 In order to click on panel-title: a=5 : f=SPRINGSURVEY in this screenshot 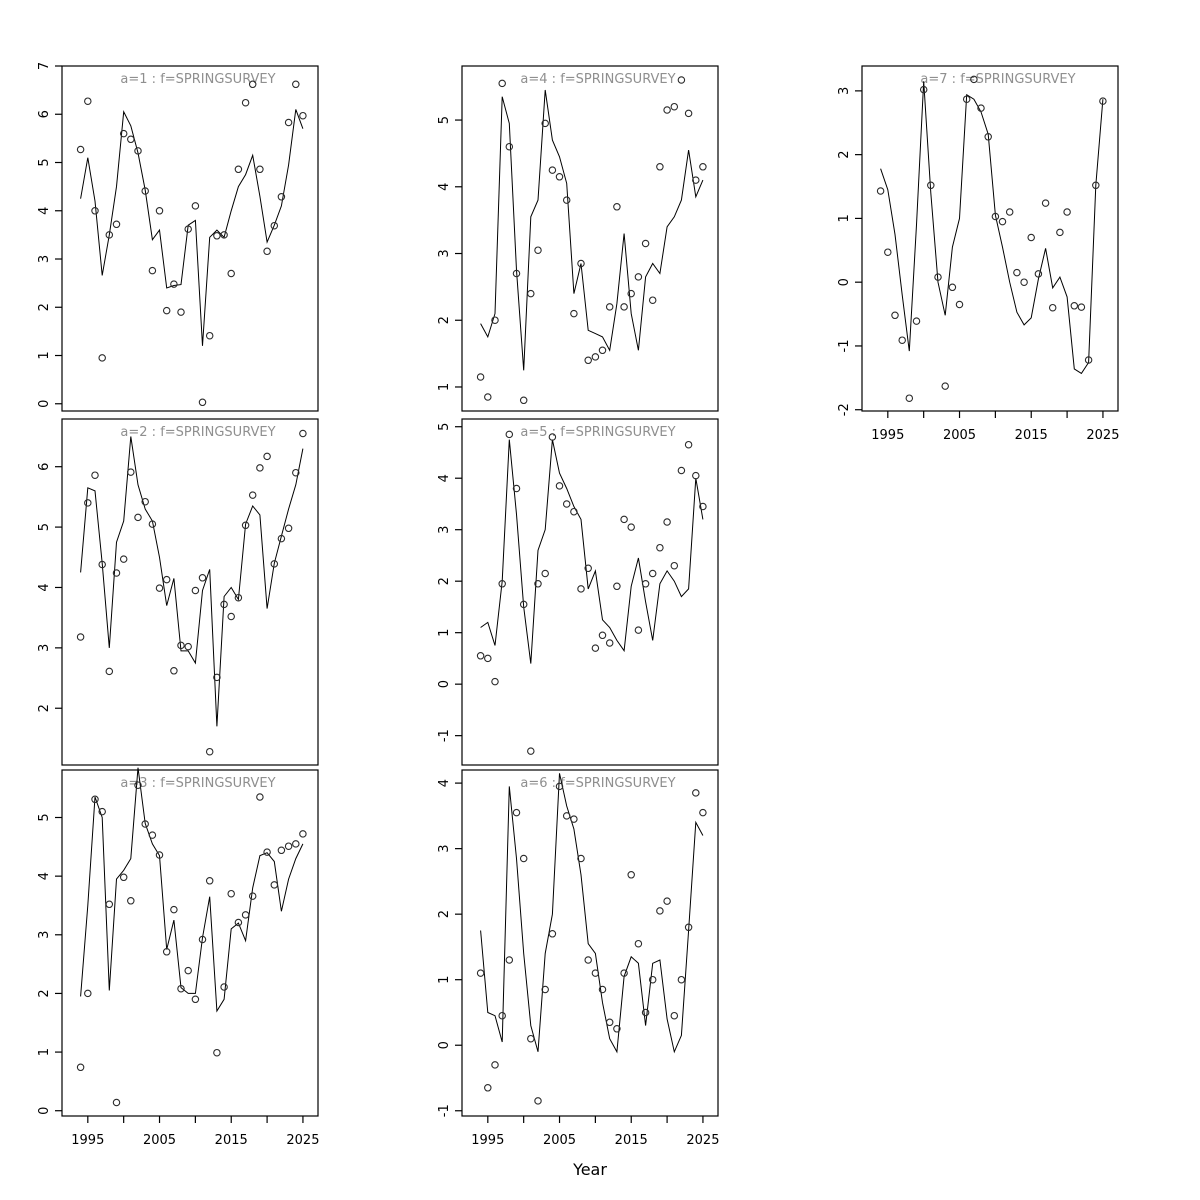, I will do `click(597, 432)`.